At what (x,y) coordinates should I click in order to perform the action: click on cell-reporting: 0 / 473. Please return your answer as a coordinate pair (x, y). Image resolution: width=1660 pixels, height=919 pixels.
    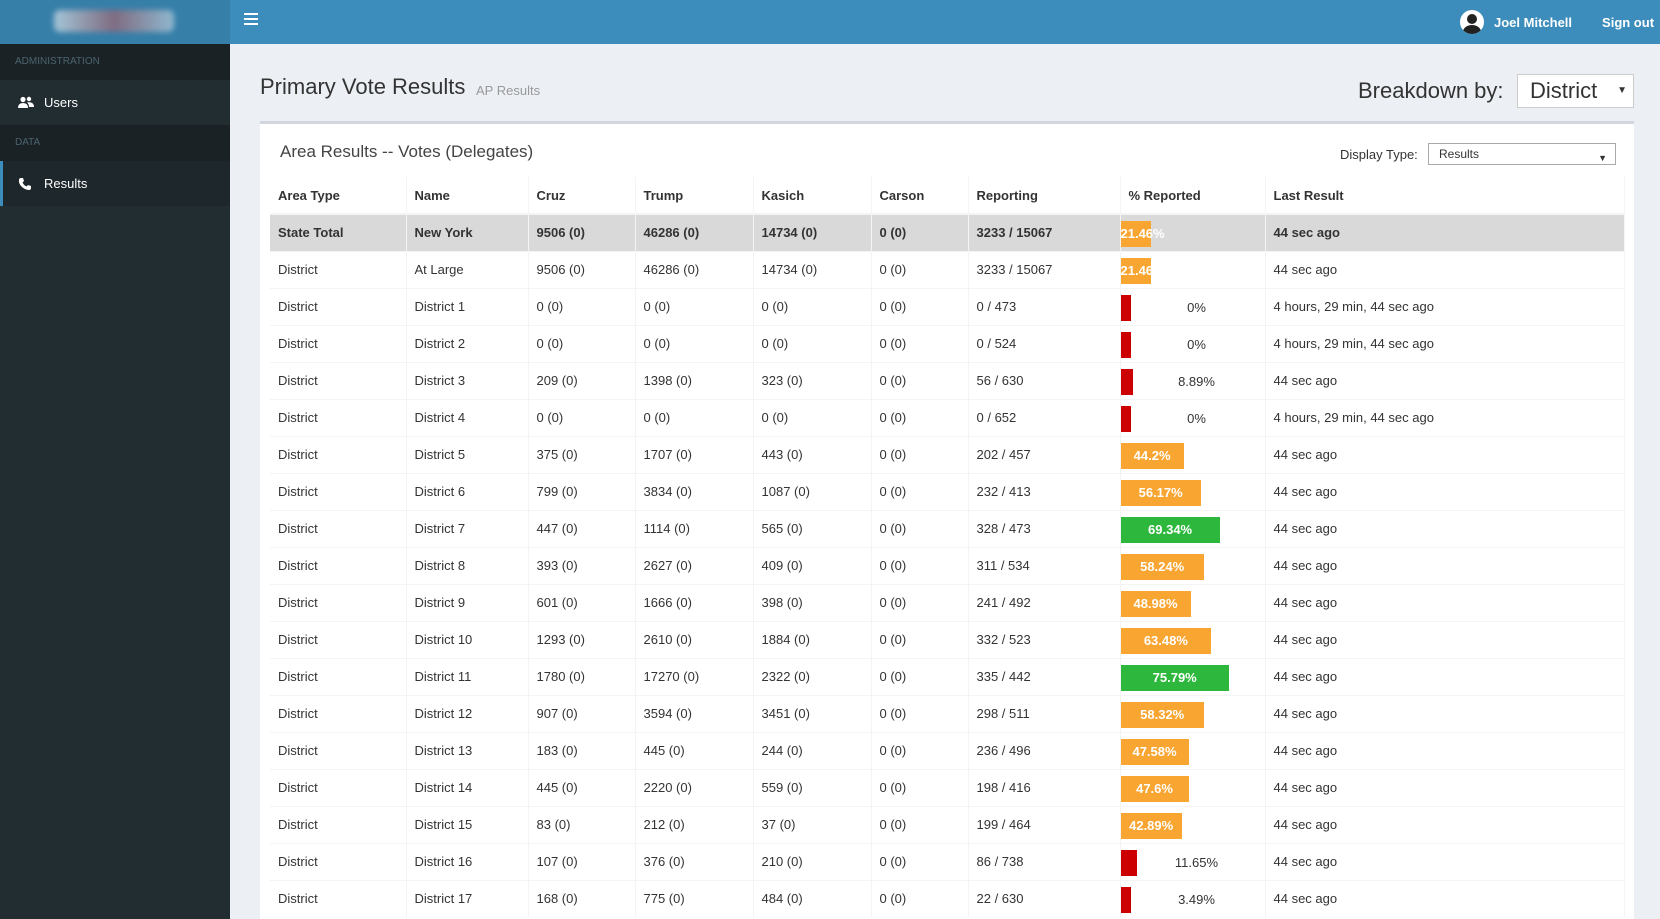
    Looking at the image, I should click on (1044, 306).